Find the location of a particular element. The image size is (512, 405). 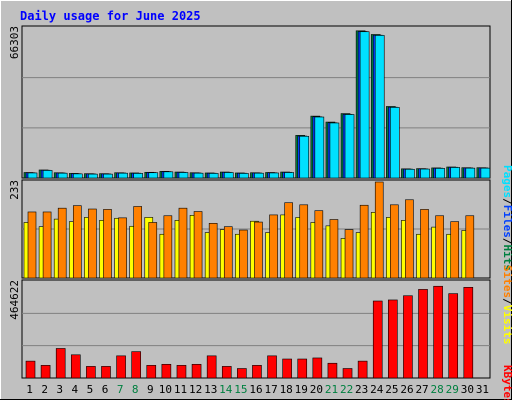

legend-visits-sites: Sites/Visits is located at coordinates (506, 305).